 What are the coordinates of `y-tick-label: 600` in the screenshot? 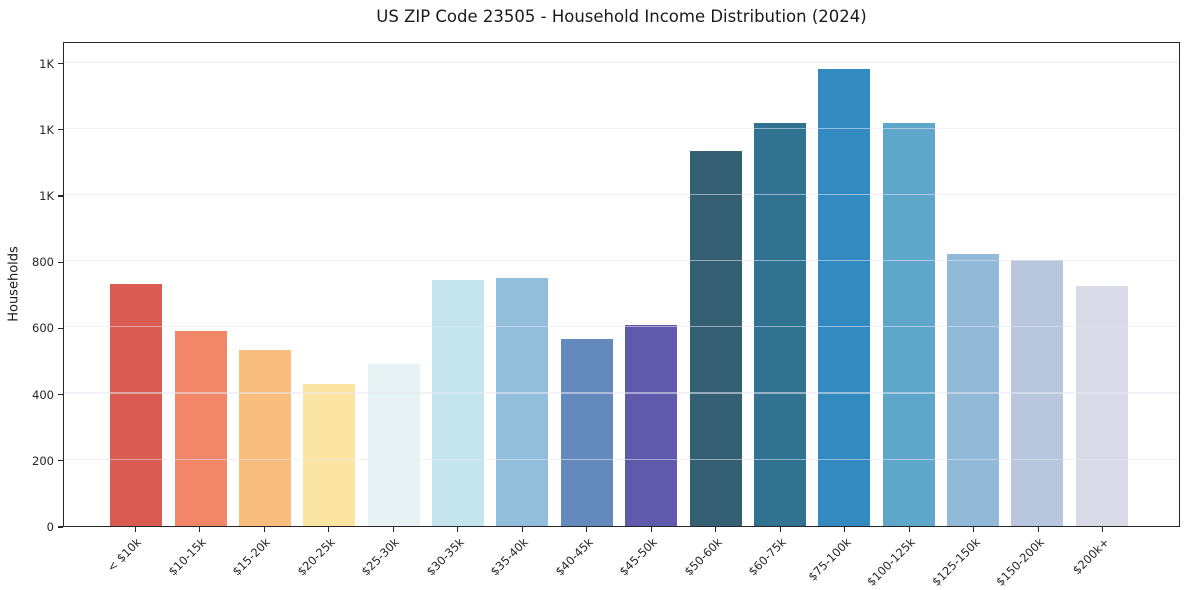 It's located at (43, 328).